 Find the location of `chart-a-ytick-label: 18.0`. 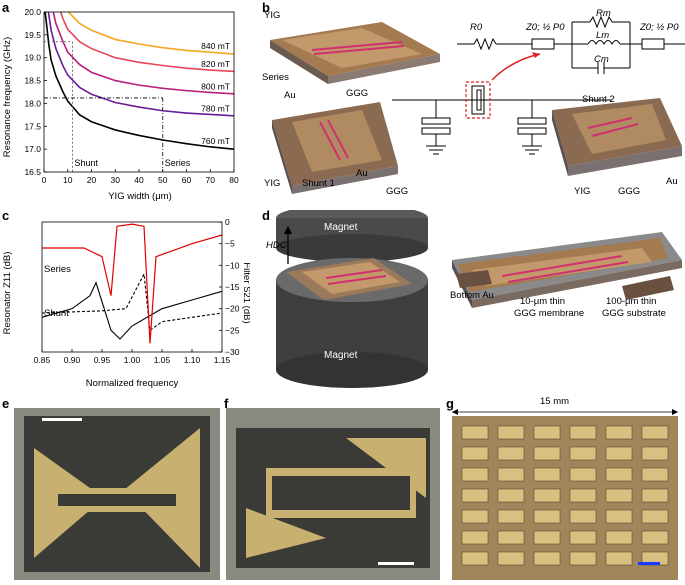

chart-a-ytick-label: 18.0 is located at coordinates (32, 103).